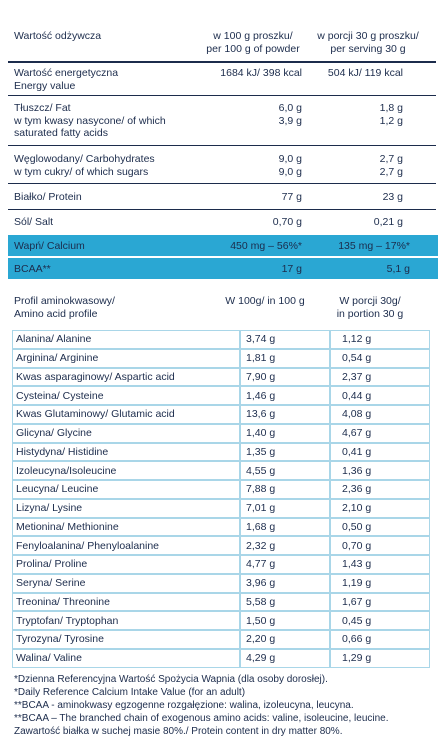 This screenshot has width=443, height=749. I want to click on per-100g-value: 450 mg – 56%*, so click(266, 245).